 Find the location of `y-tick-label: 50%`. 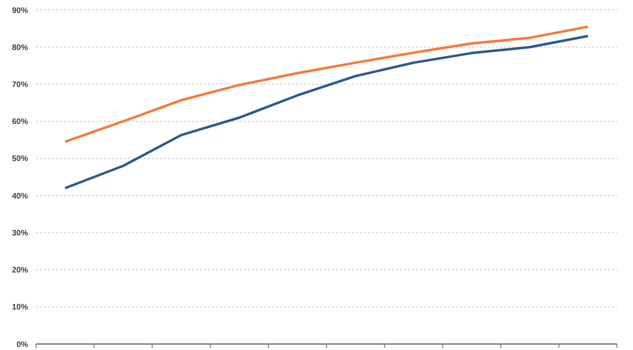

y-tick-label: 50% is located at coordinates (20, 159).